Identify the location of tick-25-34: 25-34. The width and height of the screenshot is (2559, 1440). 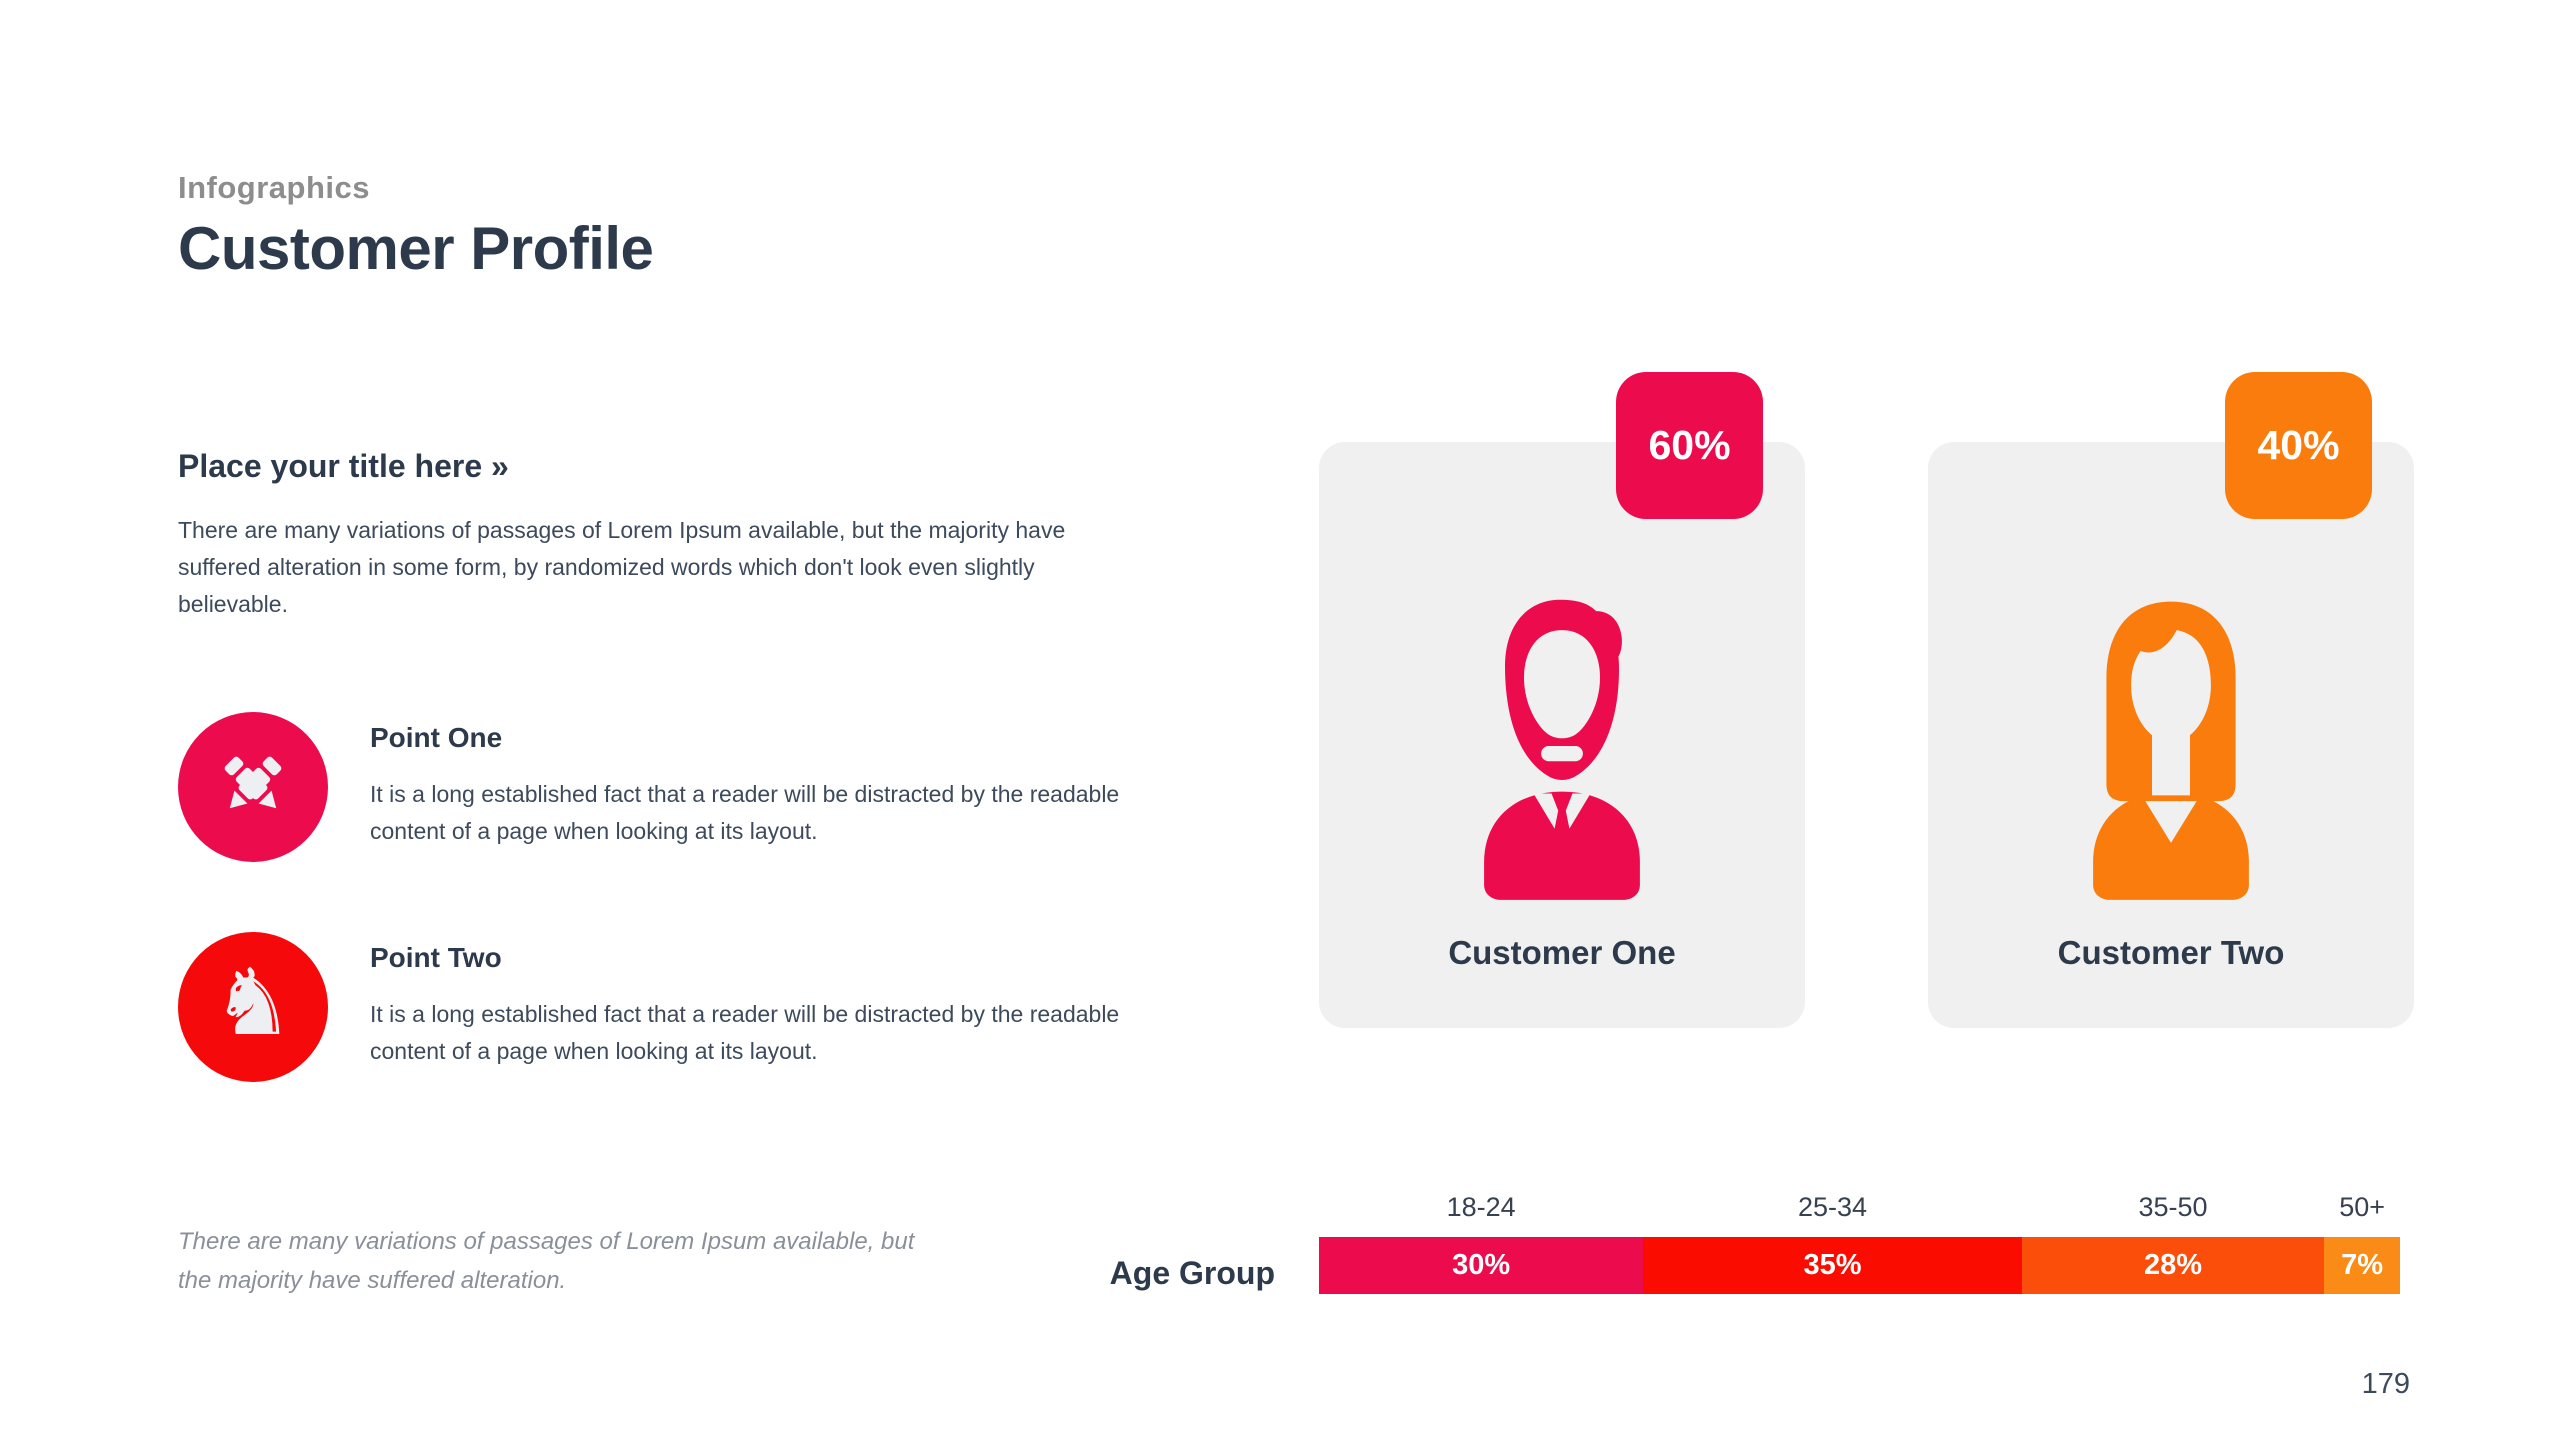
(1832, 1207).